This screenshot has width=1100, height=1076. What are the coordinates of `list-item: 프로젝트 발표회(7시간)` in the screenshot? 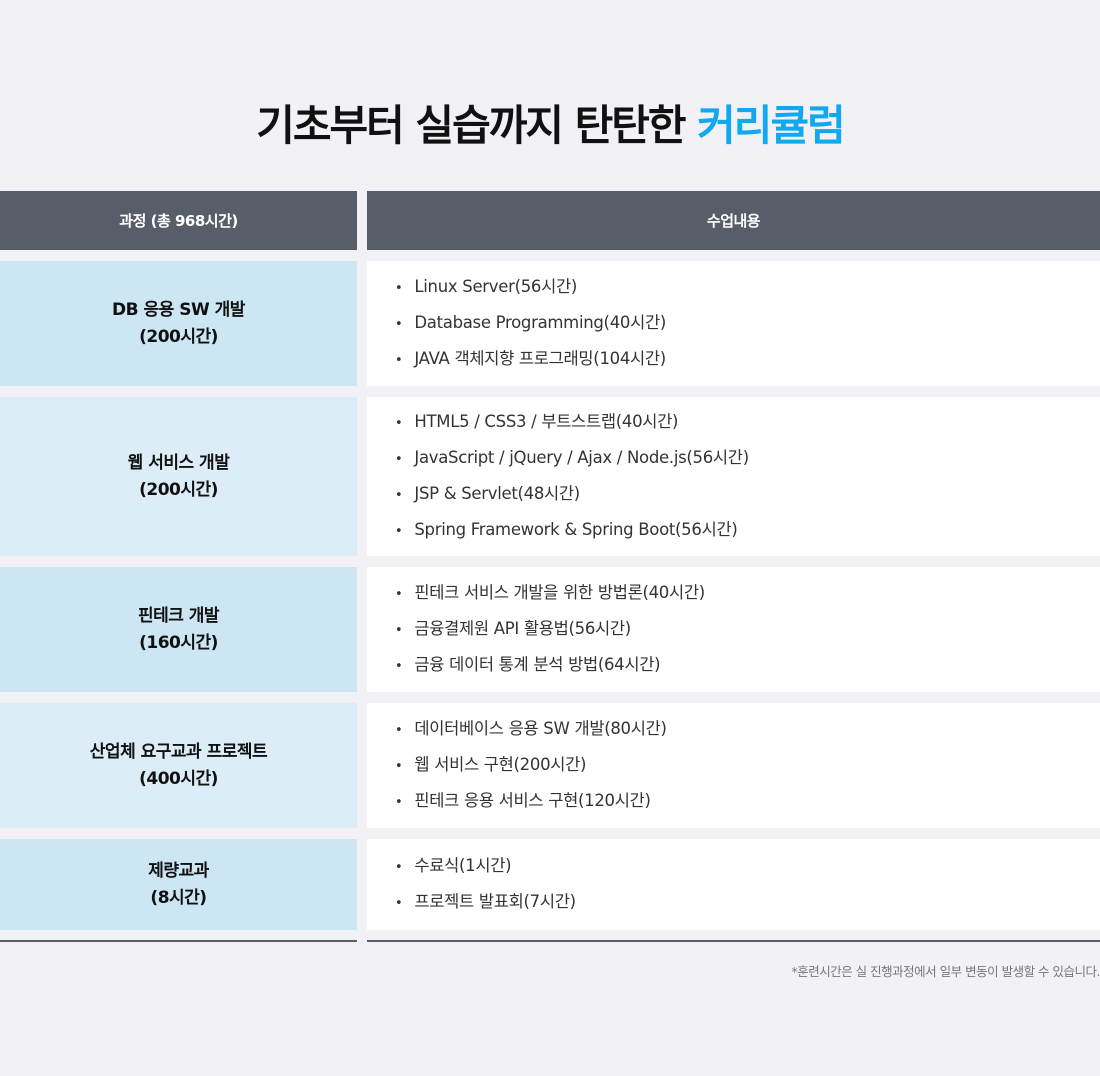 It's located at (747, 903).